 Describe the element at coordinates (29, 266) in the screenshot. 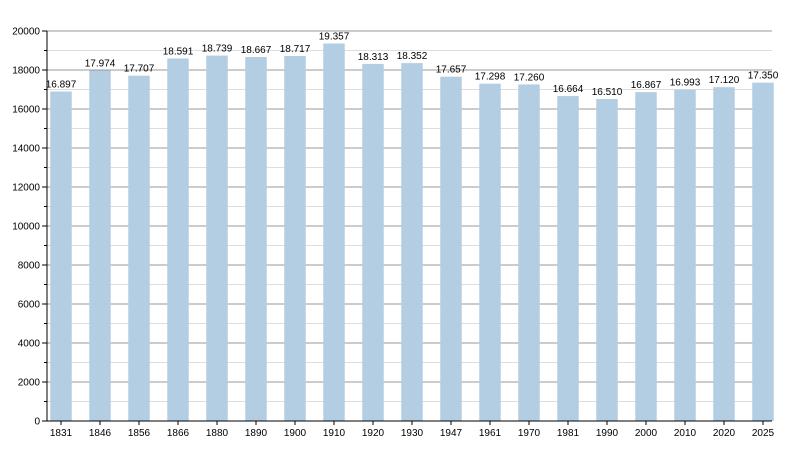

I see `y-tick-label: 8000` at that location.